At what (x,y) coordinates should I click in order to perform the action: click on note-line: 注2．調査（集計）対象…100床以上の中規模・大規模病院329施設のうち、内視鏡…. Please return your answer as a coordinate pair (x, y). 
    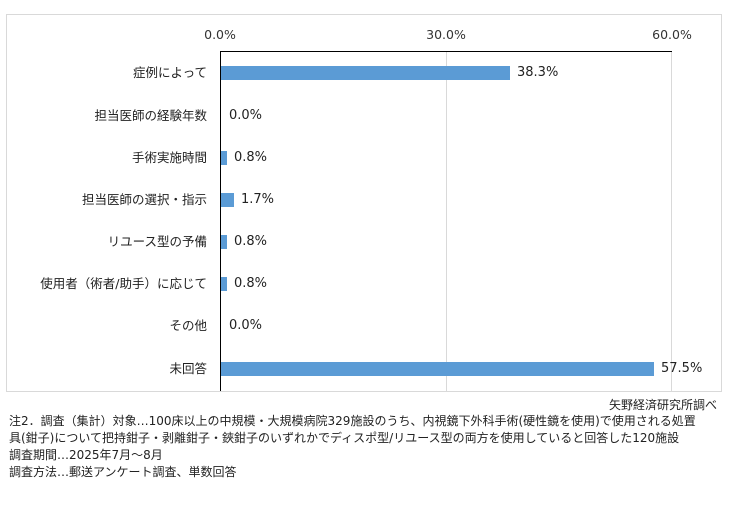
    Looking at the image, I should click on (352, 421).